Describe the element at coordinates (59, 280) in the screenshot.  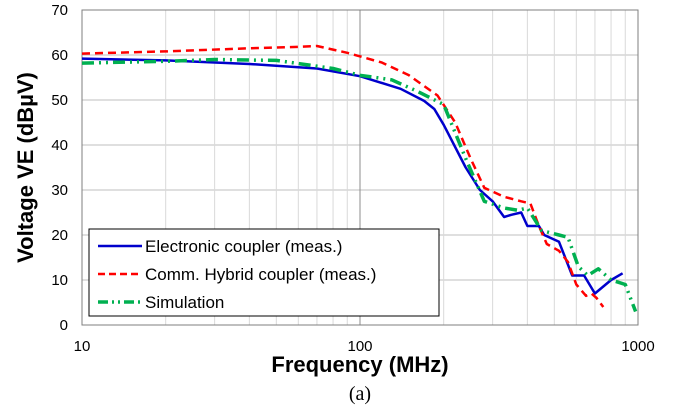
I see `y-tick-label: 10` at that location.